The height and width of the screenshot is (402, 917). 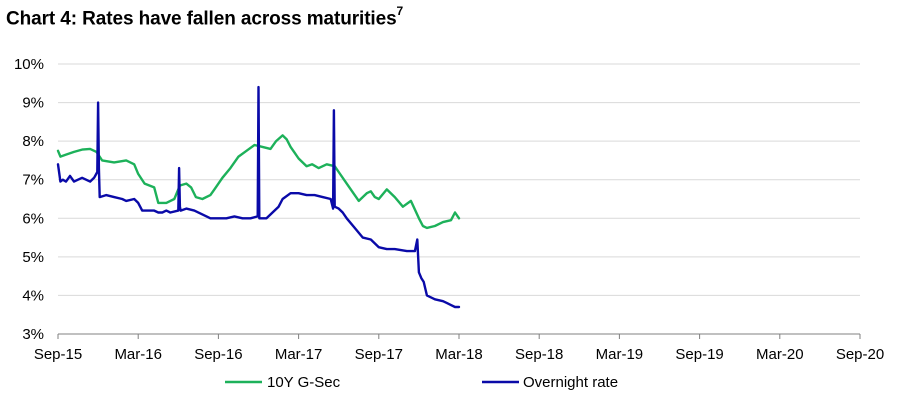 What do you see at coordinates (304, 382) in the screenshot?
I see `legend-label-gsec: 10Y G-Sec` at bounding box center [304, 382].